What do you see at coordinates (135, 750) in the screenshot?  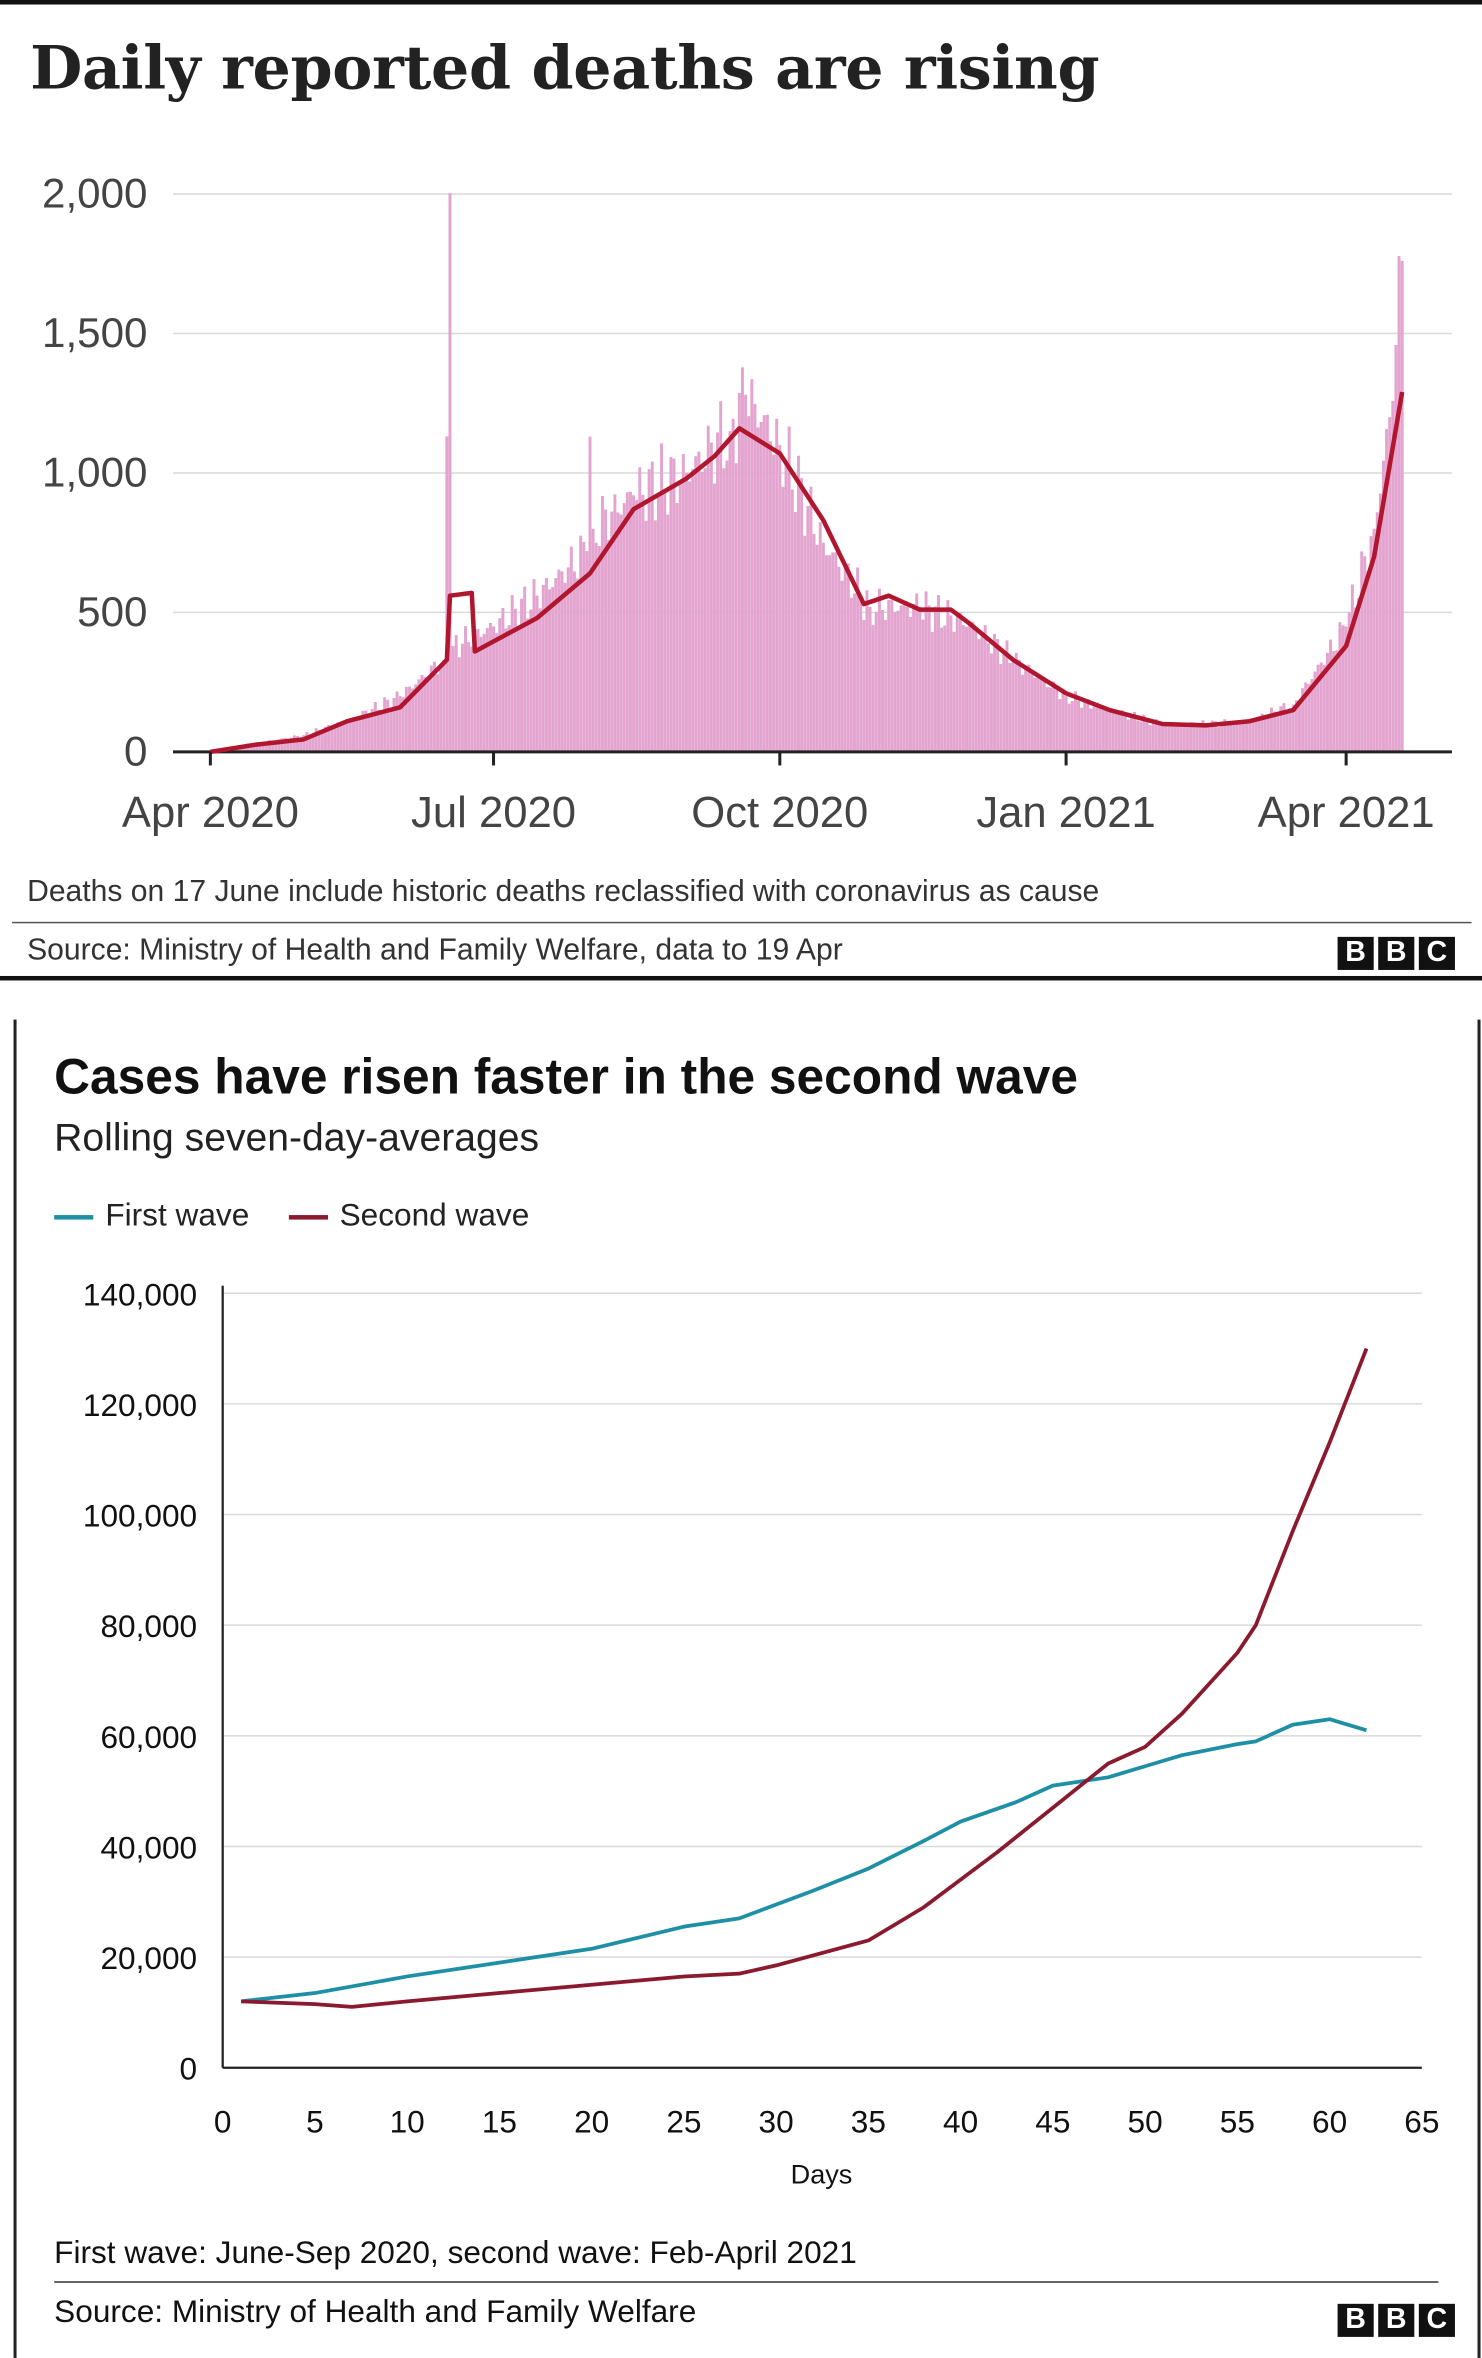 I see `deaths-y-tick-label: 0` at bounding box center [135, 750].